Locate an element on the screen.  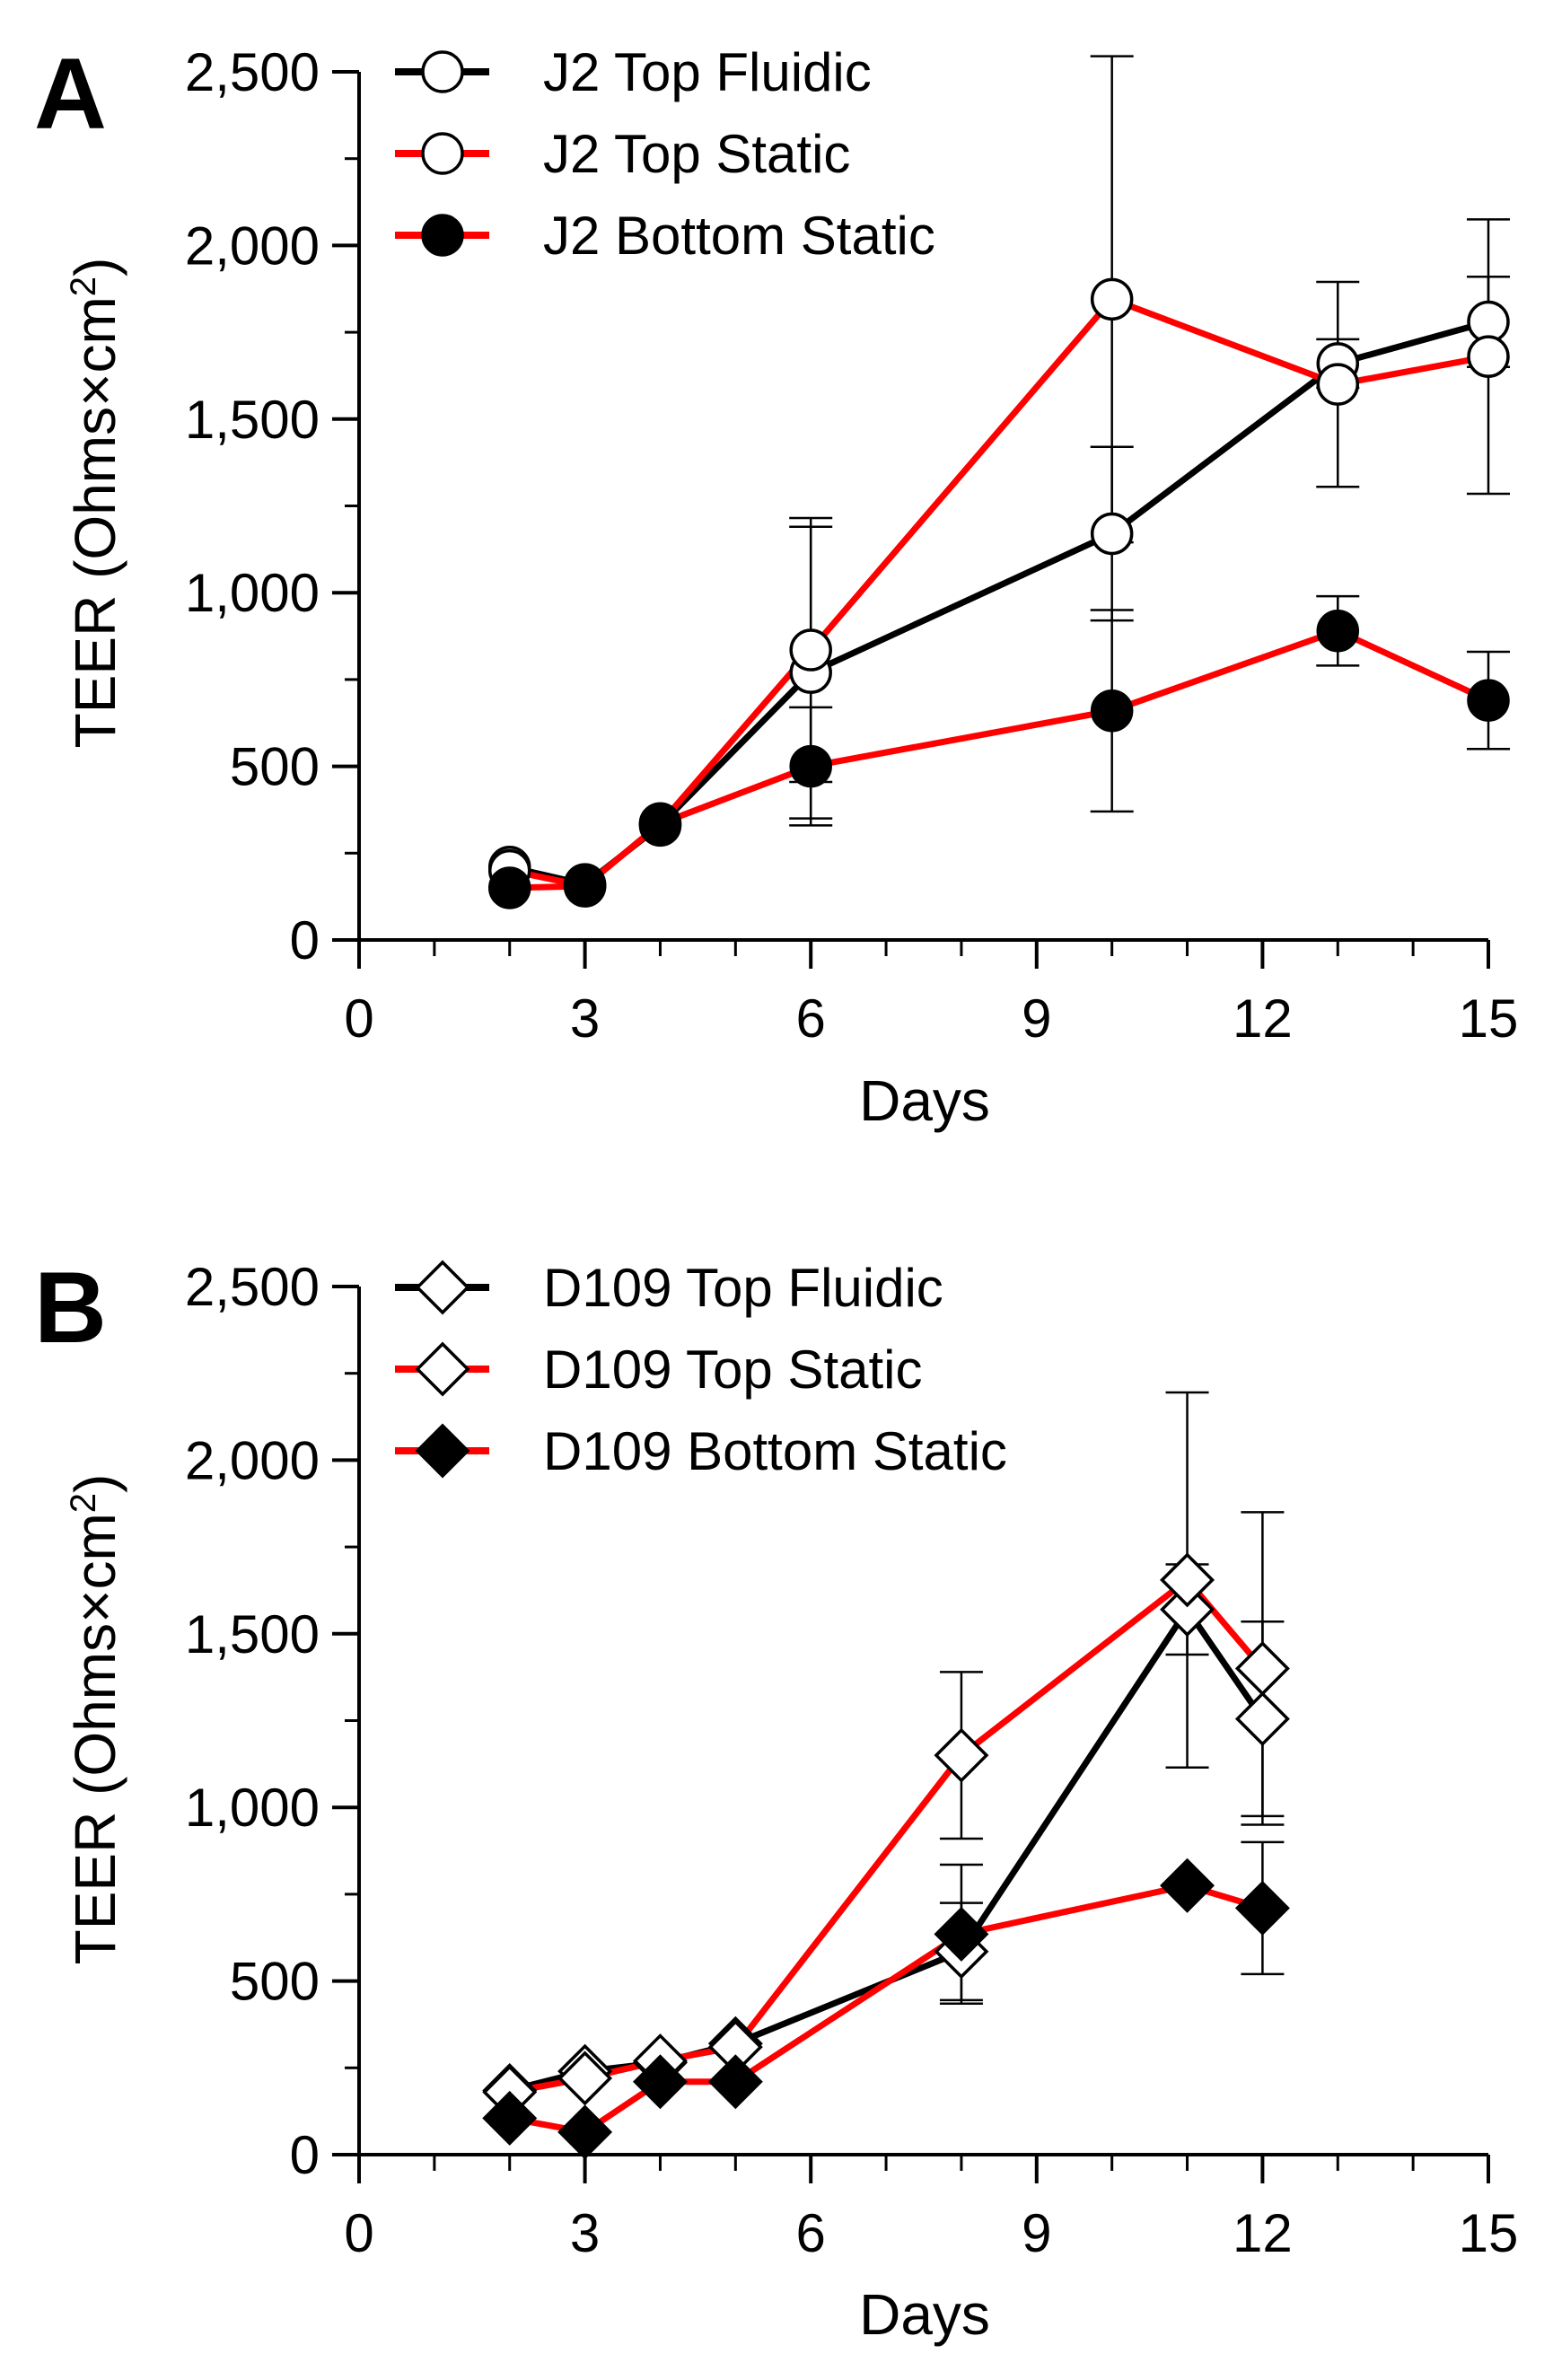
legend-entry-1: D109 Top Static is located at coordinates (659, 1369).